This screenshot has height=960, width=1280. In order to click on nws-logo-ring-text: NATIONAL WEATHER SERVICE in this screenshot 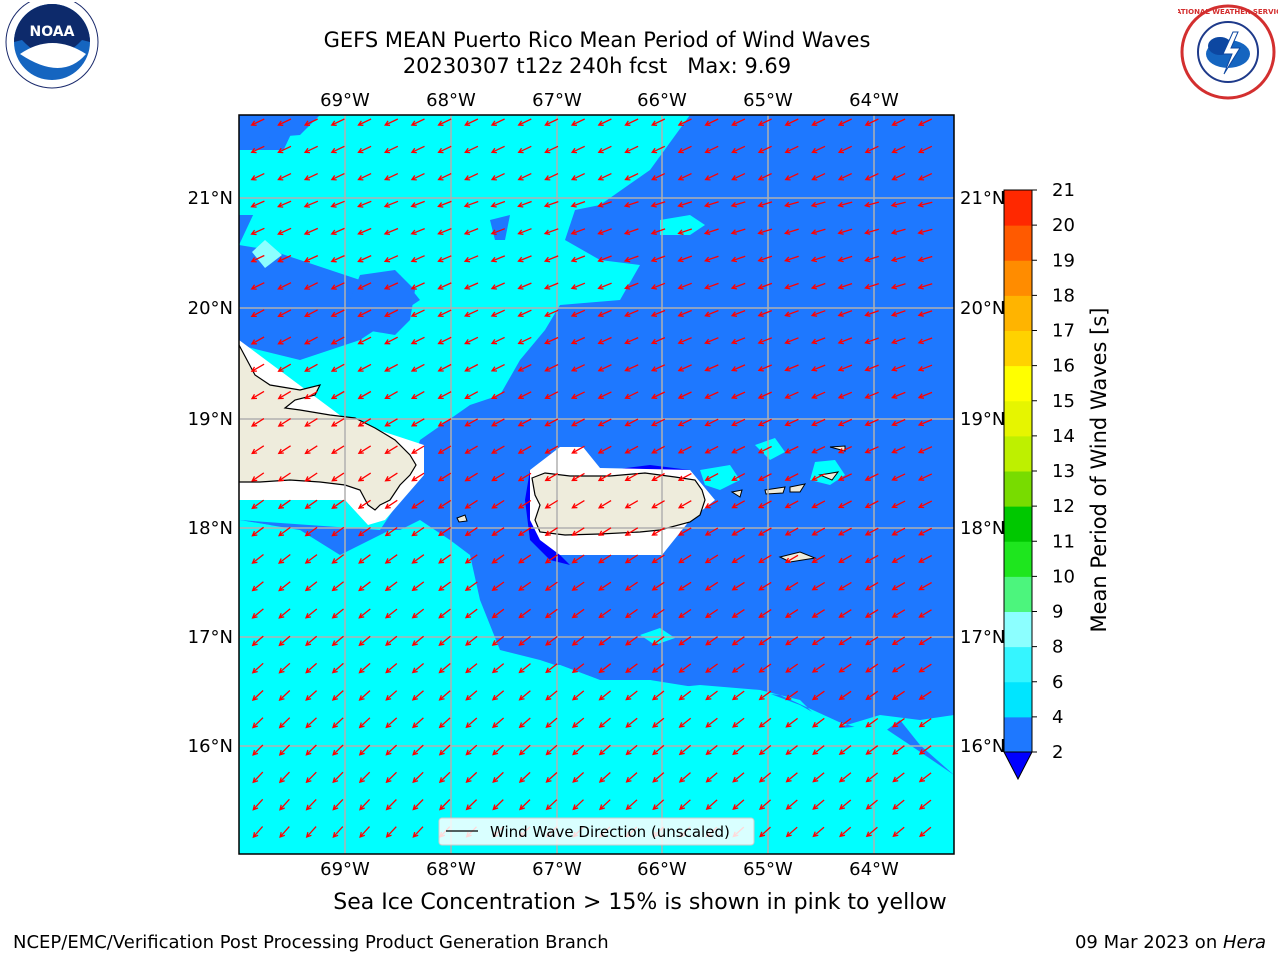, I will do `click(1228, 12)`.